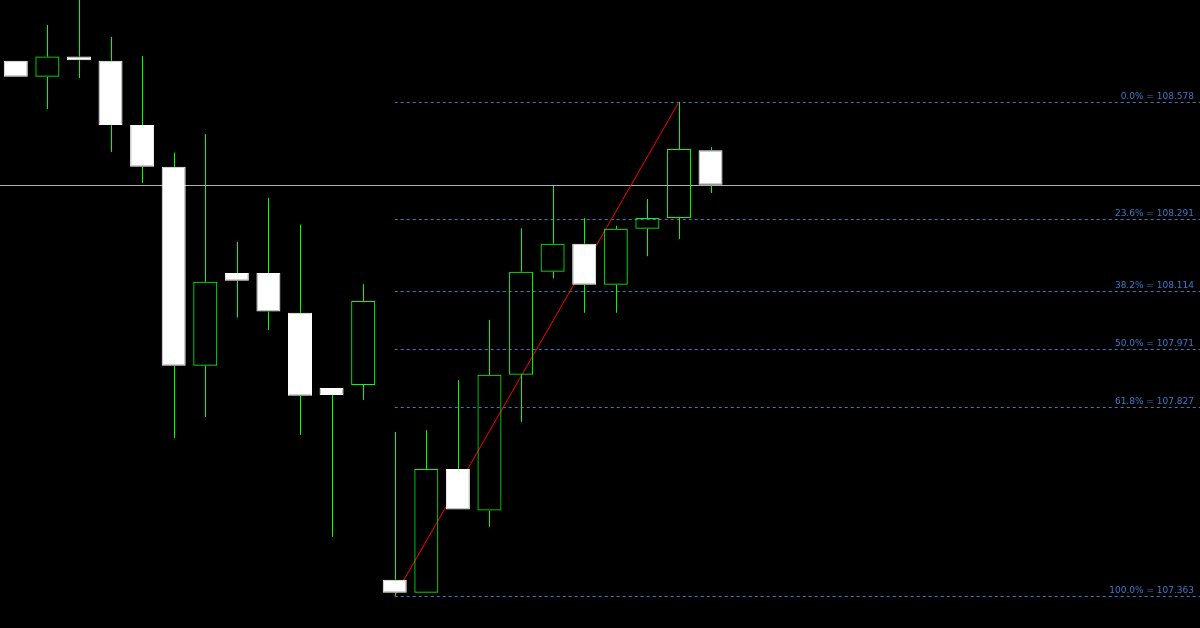  I want to click on annotation: 38.2% = 108.114, so click(1154, 285).